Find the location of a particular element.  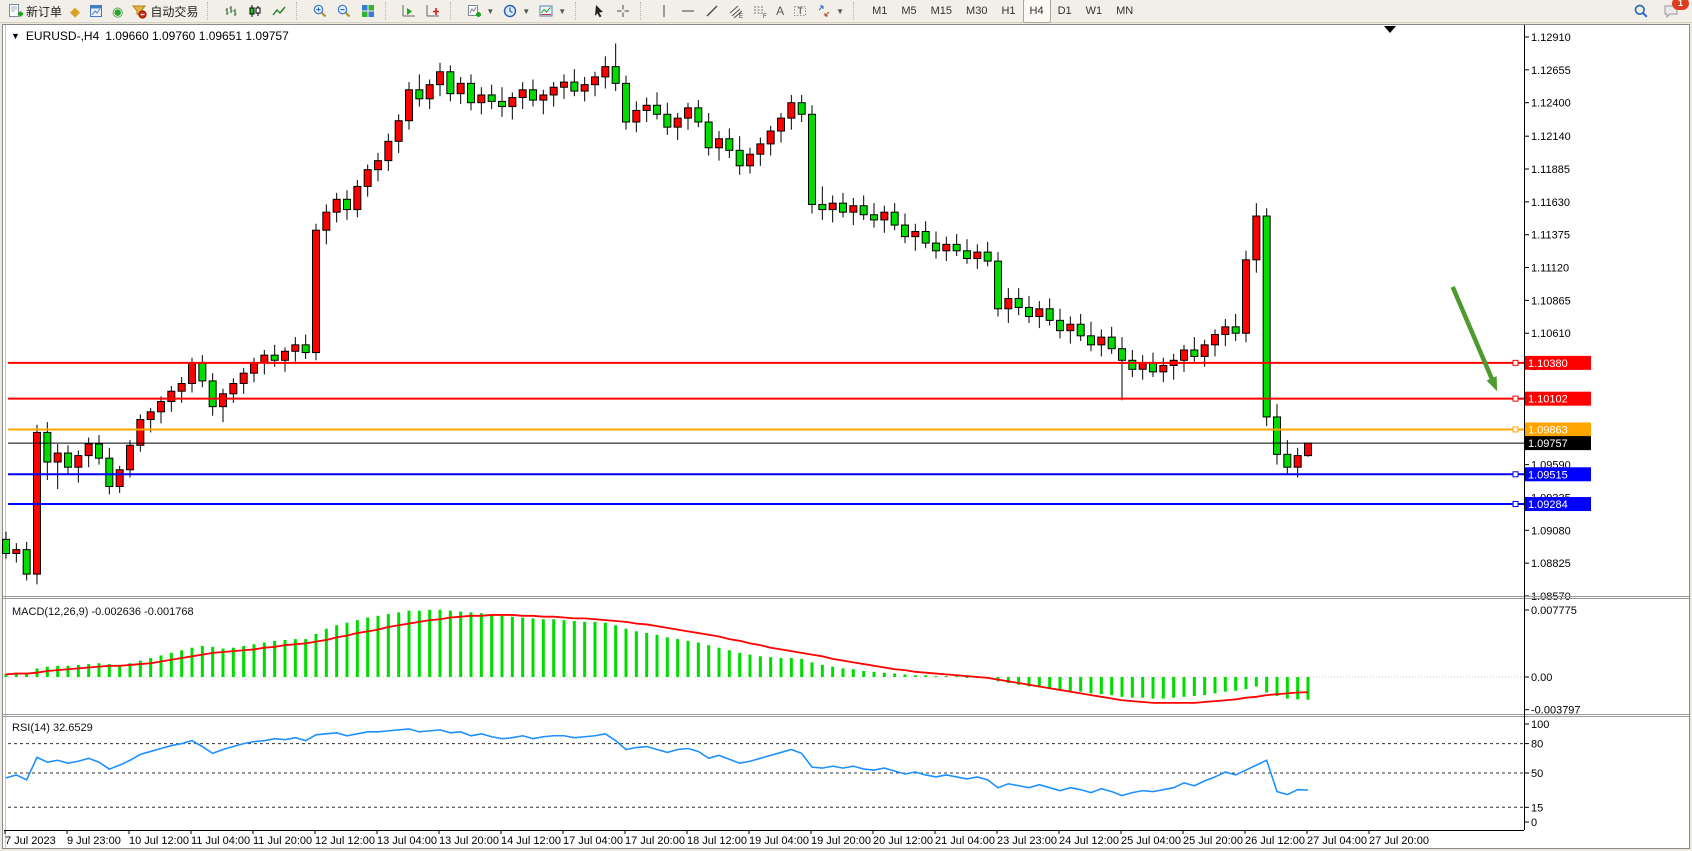

tile-windows-button is located at coordinates (368, 11).